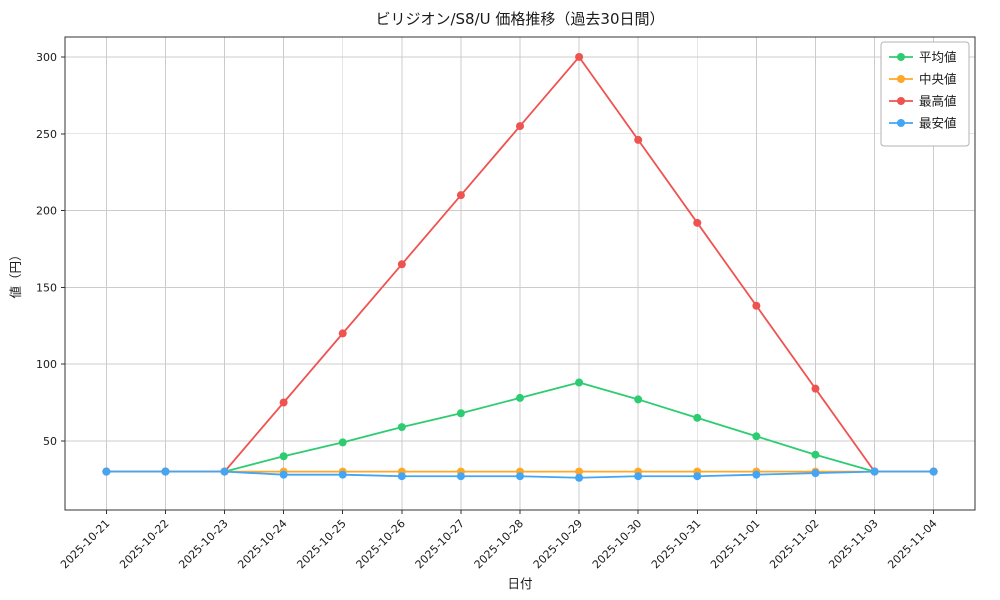  I want to click on legend-item-0: 平均値, so click(923, 57).